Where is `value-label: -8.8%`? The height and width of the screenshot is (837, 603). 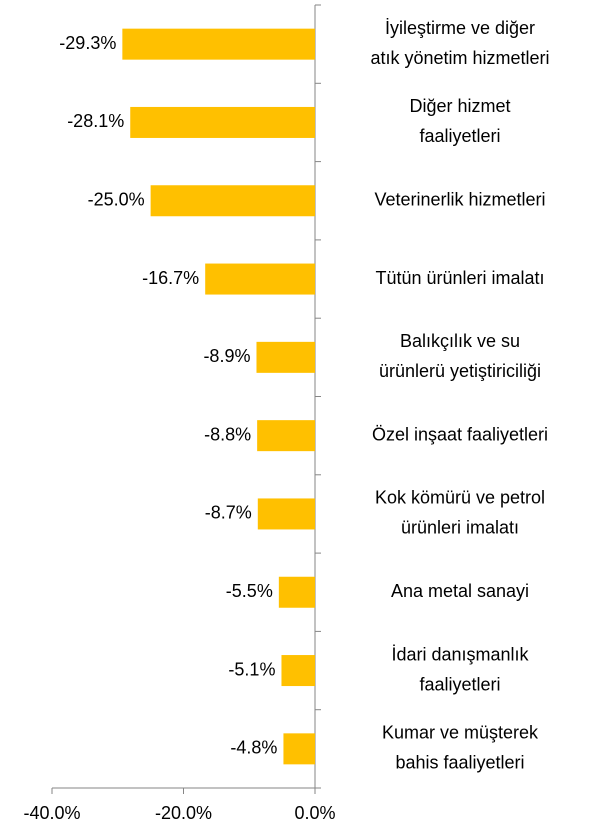 value-label: -8.8% is located at coordinates (227, 434).